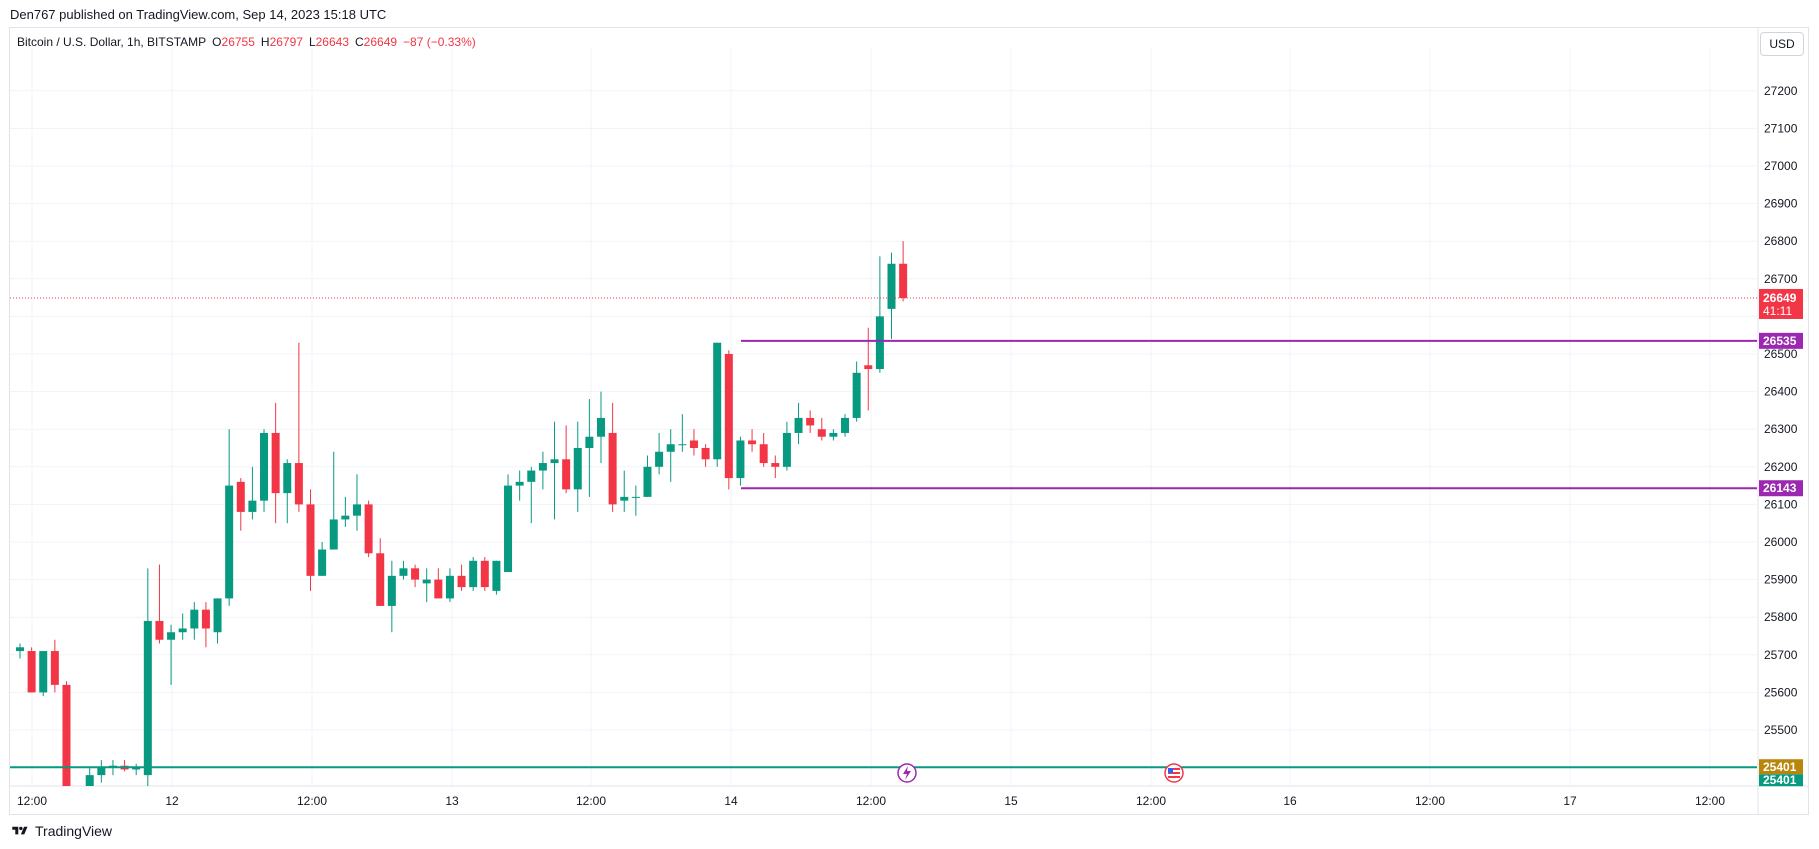  Describe the element at coordinates (731, 801) in the screenshot. I see `x-tick-label: 14` at that location.